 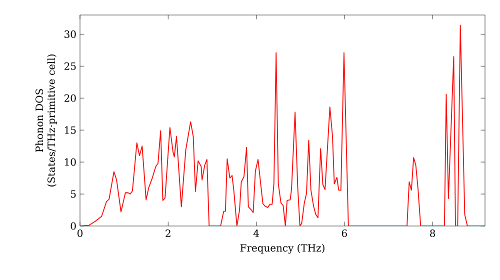 I want to click on y-tick-label: 0, so click(x=73, y=226).